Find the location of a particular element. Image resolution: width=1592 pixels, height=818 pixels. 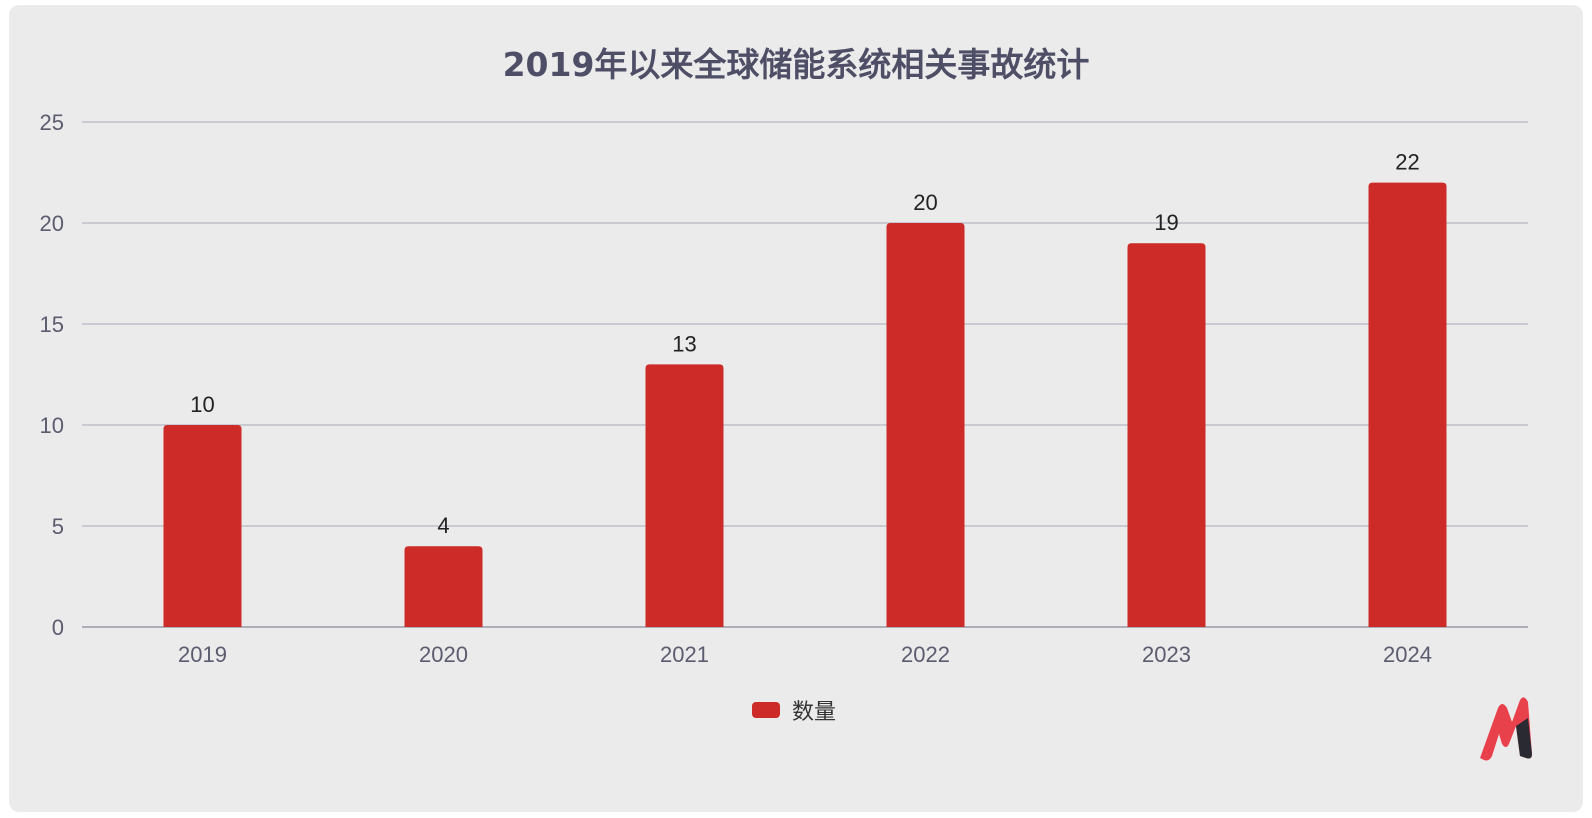

data-label-2024: 22 is located at coordinates (1407, 162).